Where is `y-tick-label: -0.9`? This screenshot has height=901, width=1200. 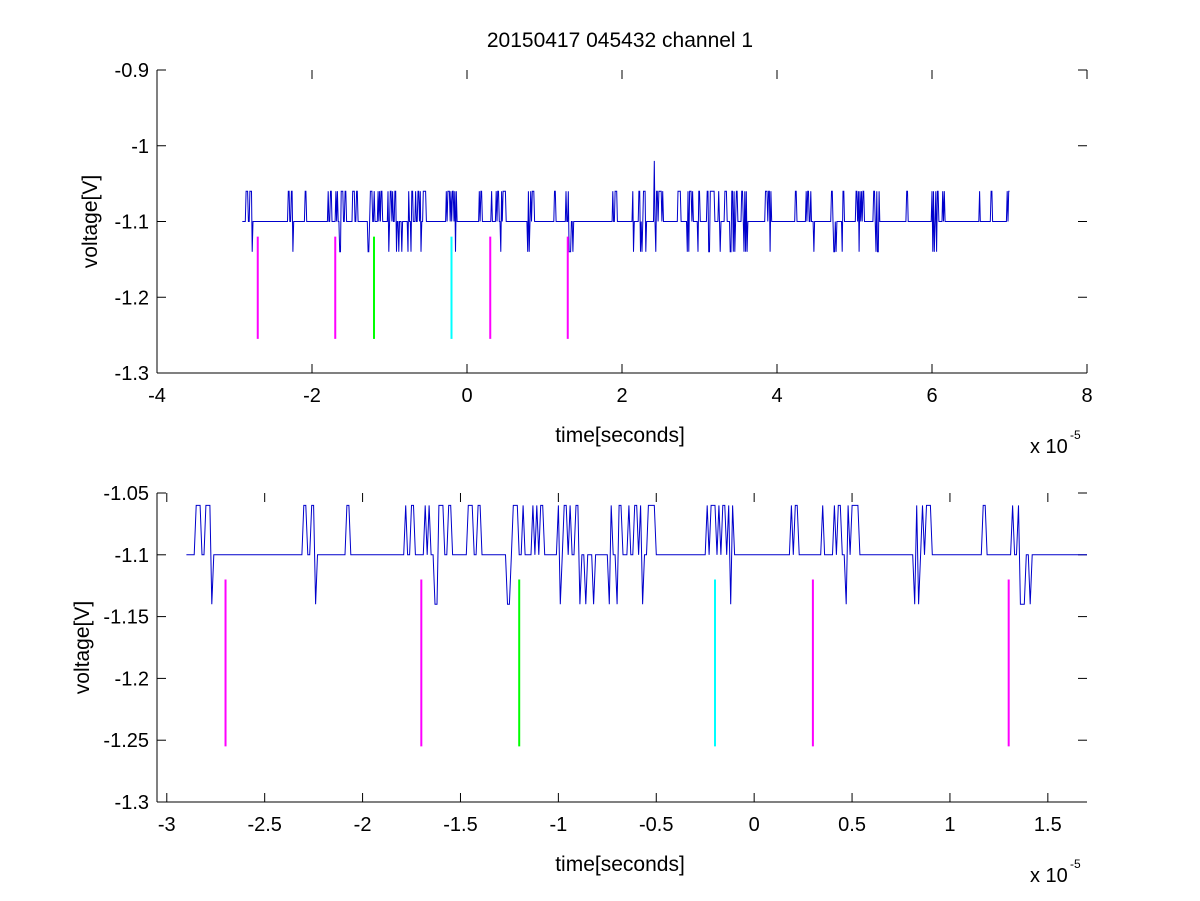
y-tick-label: -0.9 is located at coordinates (132, 71).